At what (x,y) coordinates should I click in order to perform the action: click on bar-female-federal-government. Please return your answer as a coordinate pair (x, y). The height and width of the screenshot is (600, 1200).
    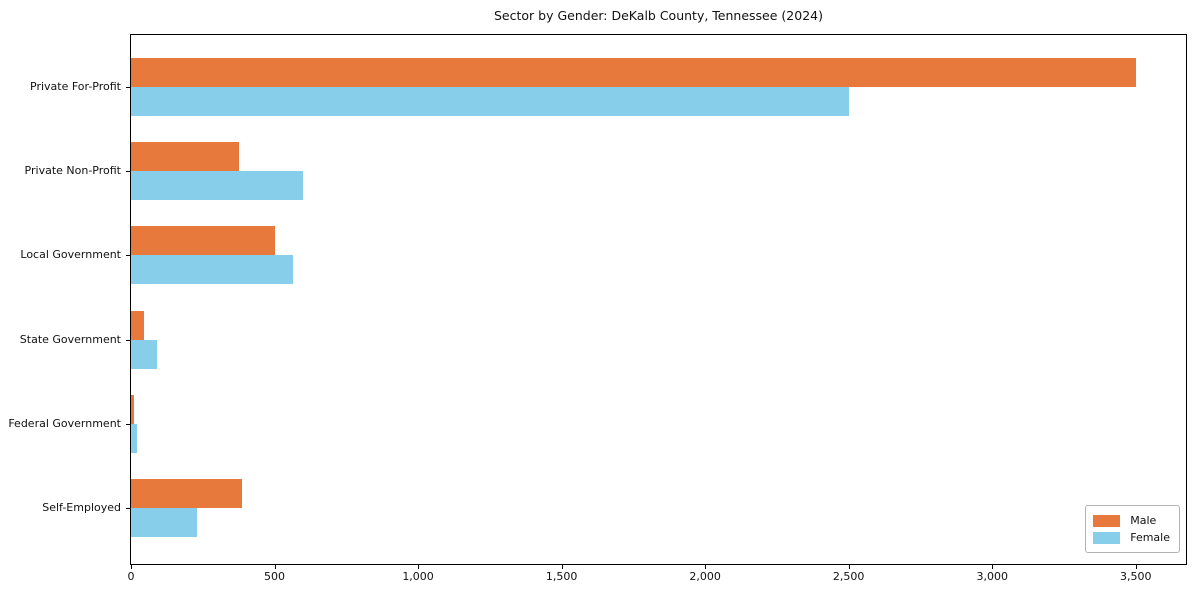
    Looking at the image, I should click on (134, 438).